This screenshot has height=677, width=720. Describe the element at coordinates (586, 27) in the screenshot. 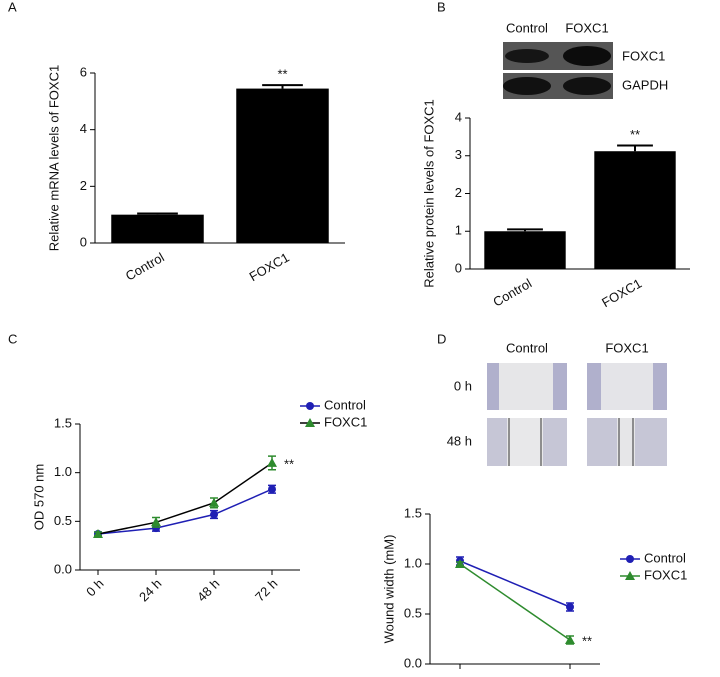

I see `blot-column-label: FOXC1` at that location.